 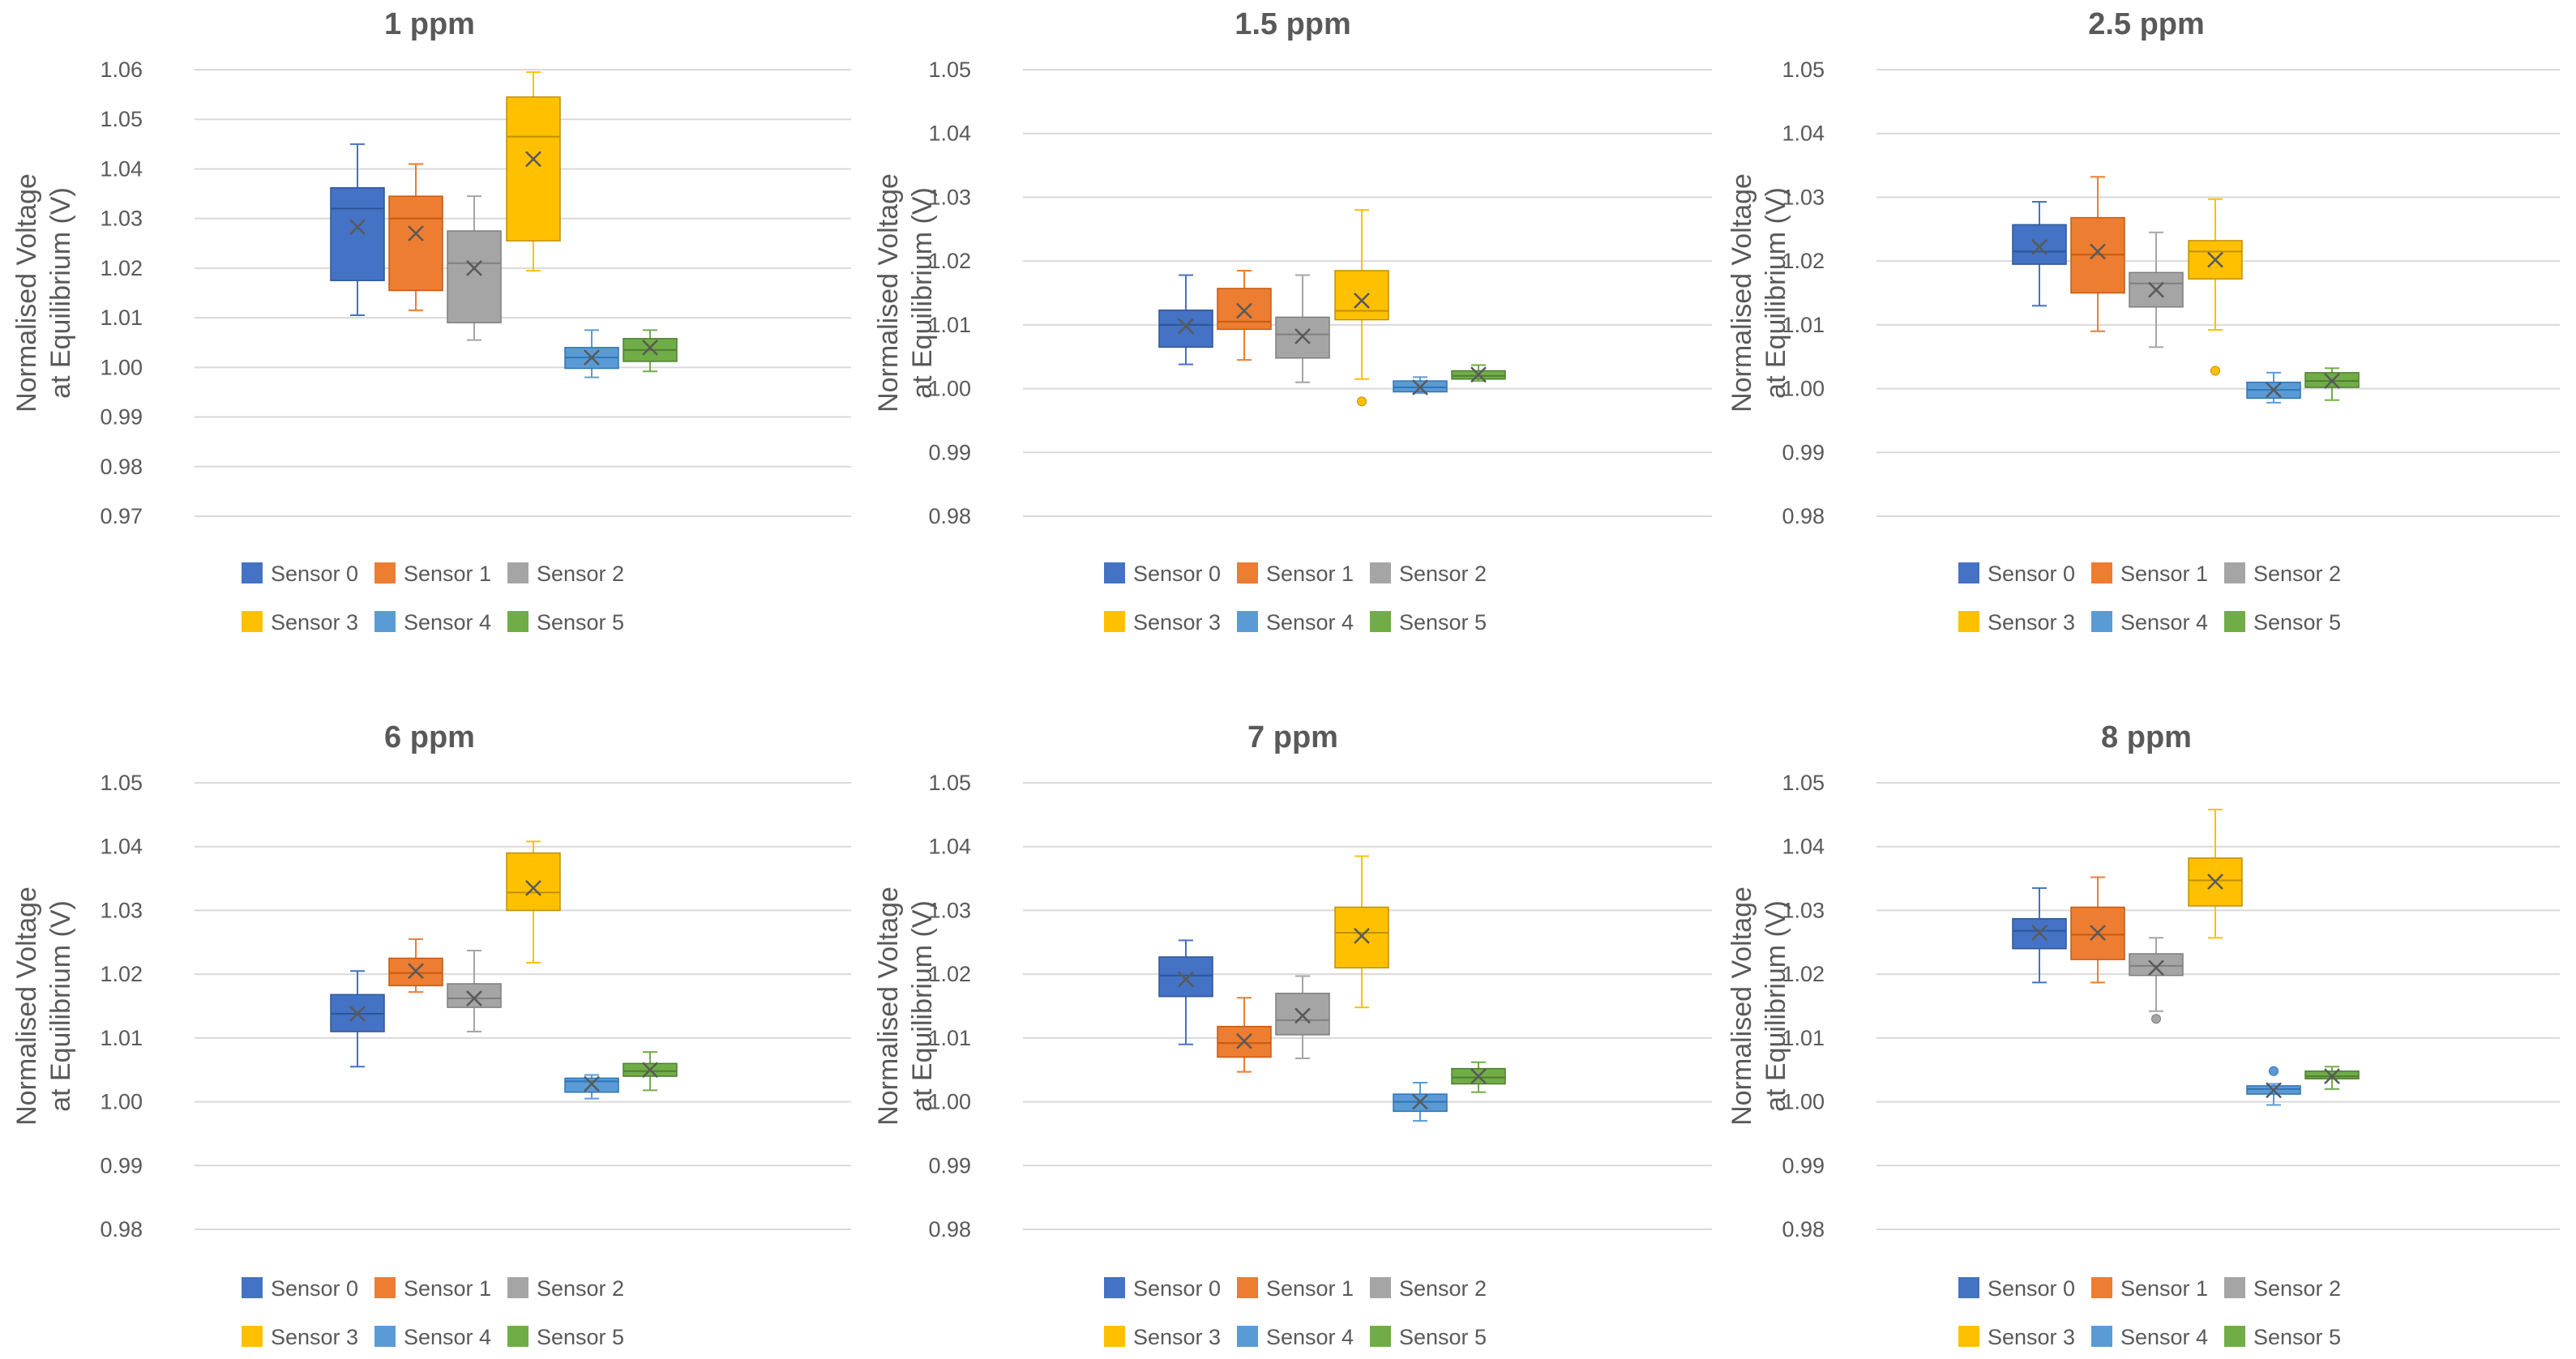 I want to click on y-tick-label: 1.06, so click(x=121, y=70).